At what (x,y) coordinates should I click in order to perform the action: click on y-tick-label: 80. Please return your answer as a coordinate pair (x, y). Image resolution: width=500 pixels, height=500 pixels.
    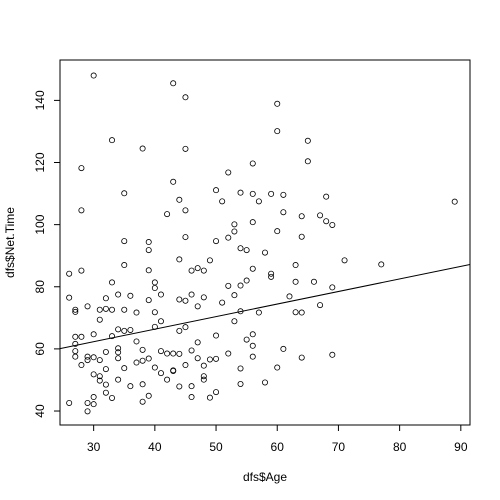
    Looking at the image, I should click on (40, 287).